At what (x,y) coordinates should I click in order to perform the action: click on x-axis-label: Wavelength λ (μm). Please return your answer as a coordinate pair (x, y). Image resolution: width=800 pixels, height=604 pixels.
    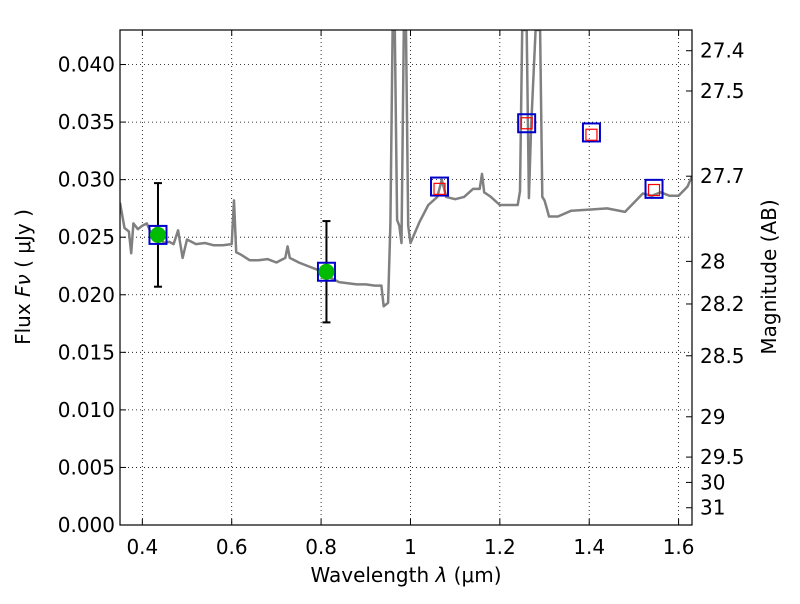
    Looking at the image, I should click on (405, 575).